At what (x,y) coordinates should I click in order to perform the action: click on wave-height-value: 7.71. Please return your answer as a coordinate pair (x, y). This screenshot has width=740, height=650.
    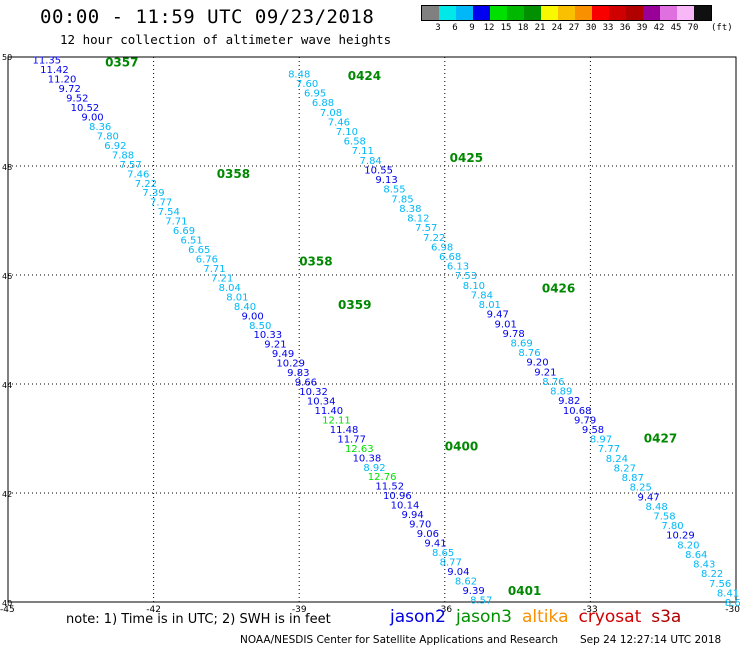
    Looking at the image, I should click on (176, 222).